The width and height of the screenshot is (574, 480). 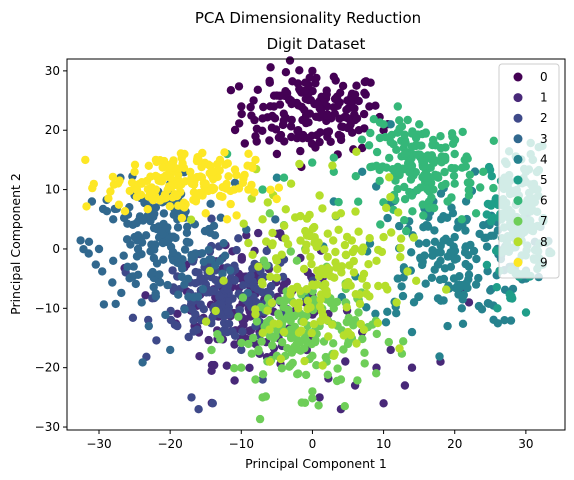 I want to click on legend-label-9: 9, so click(x=544, y=262).